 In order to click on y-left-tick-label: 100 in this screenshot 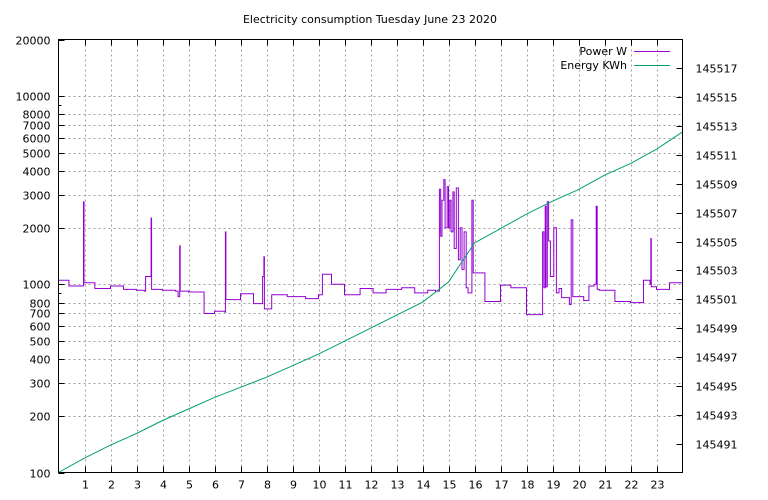, I will do `click(40, 474)`.